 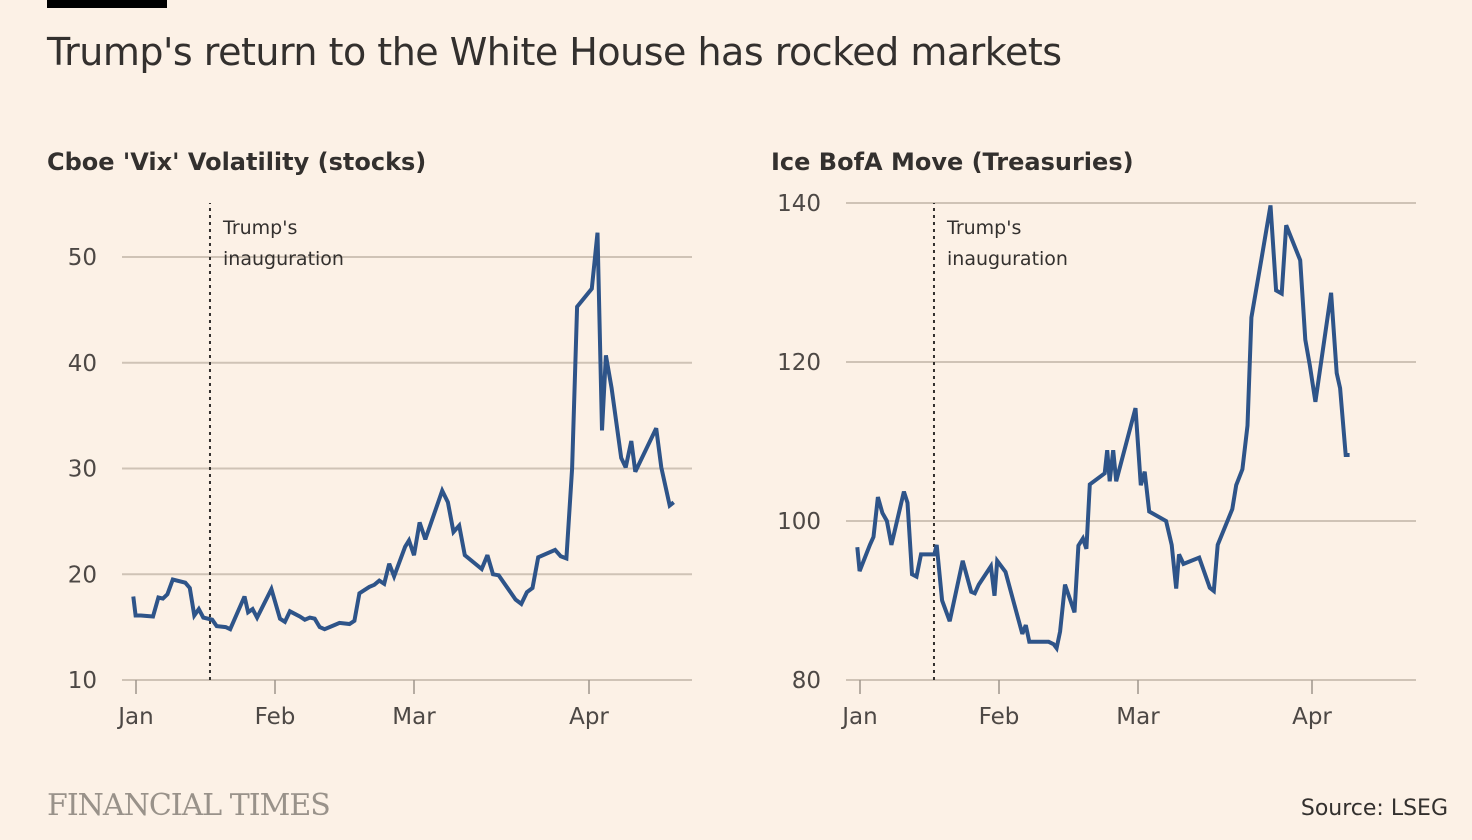 I want to click on ft-logo: FINANCIAL TIMES, so click(x=189, y=805).